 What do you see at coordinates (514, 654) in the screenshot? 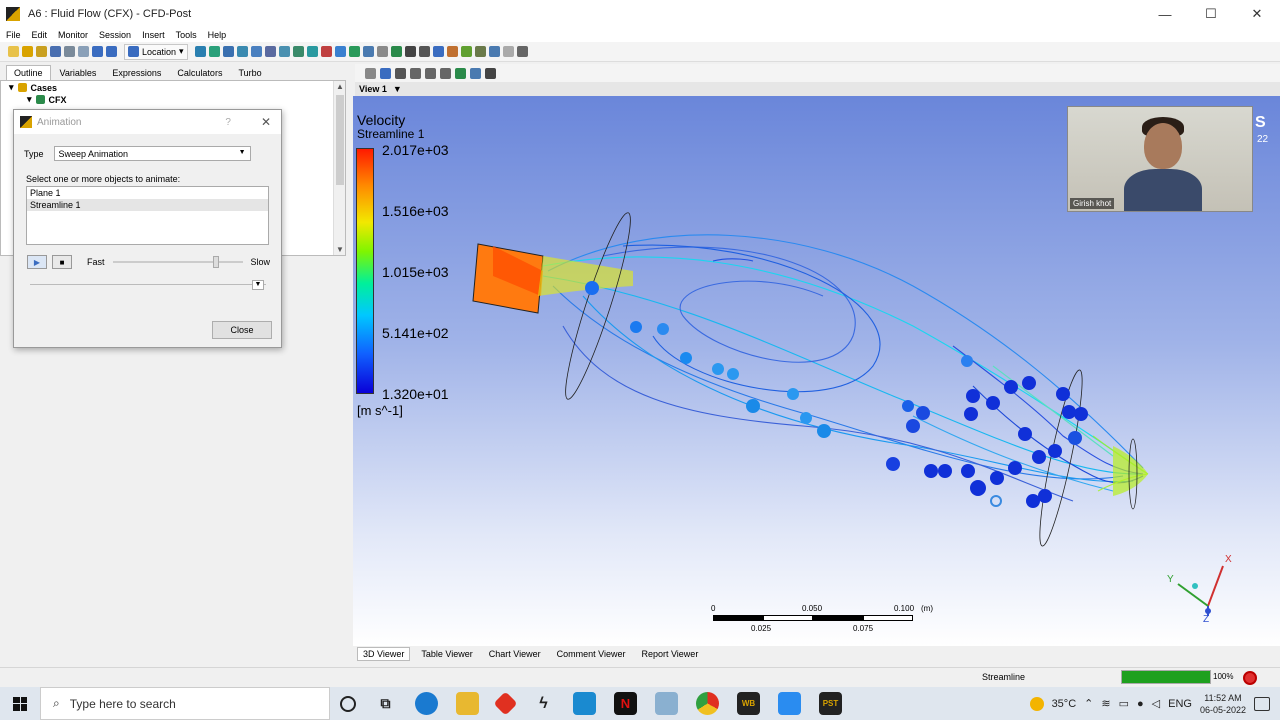
I see `tab-chart-viewer: Chart Viewer` at bounding box center [514, 654].